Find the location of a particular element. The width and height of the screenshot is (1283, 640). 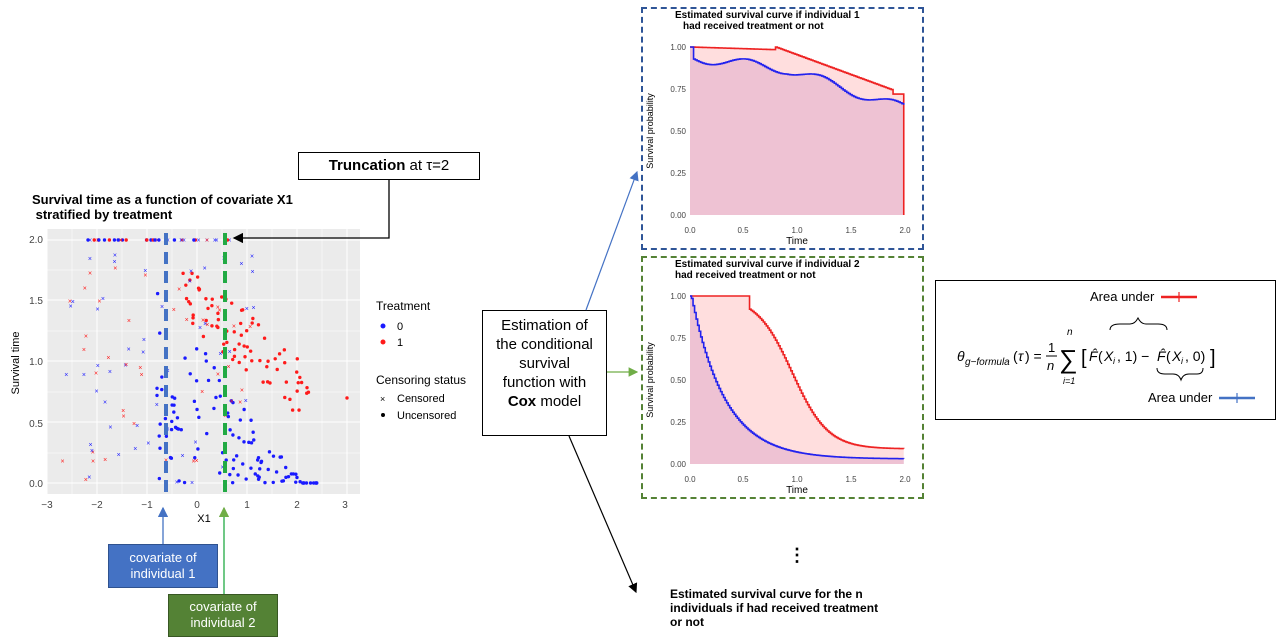

curve2-title-line2: had received treatment or not is located at coordinates (745, 275).